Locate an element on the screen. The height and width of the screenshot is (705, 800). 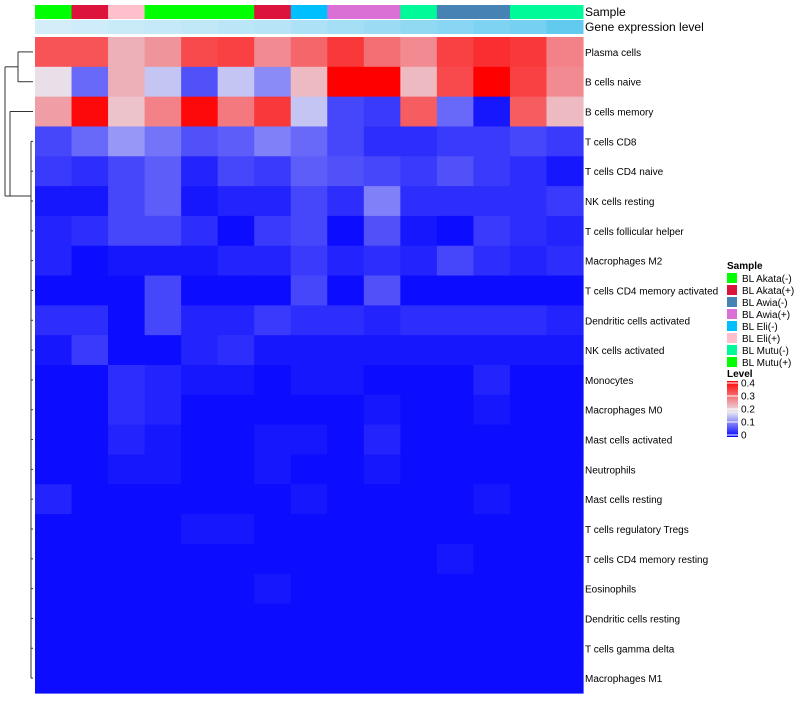
row-label: Monocytes is located at coordinates (609, 381).